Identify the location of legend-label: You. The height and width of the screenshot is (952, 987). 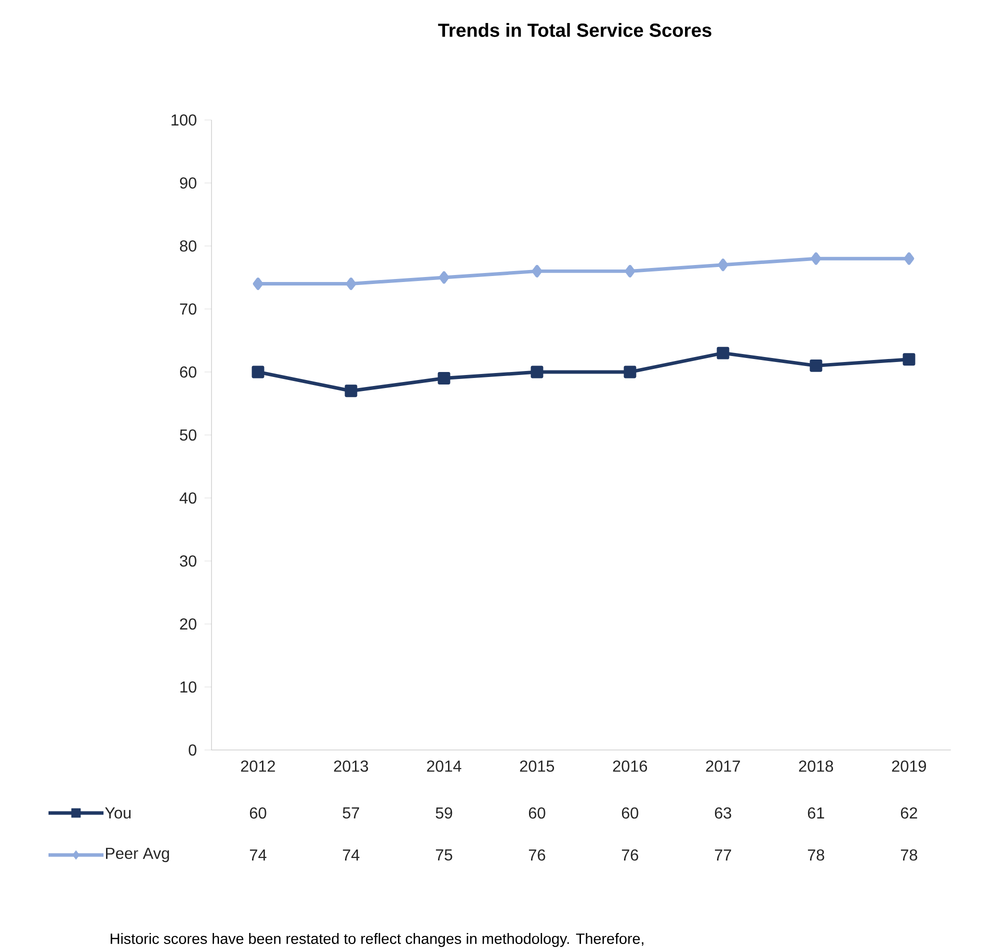
(118, 813).